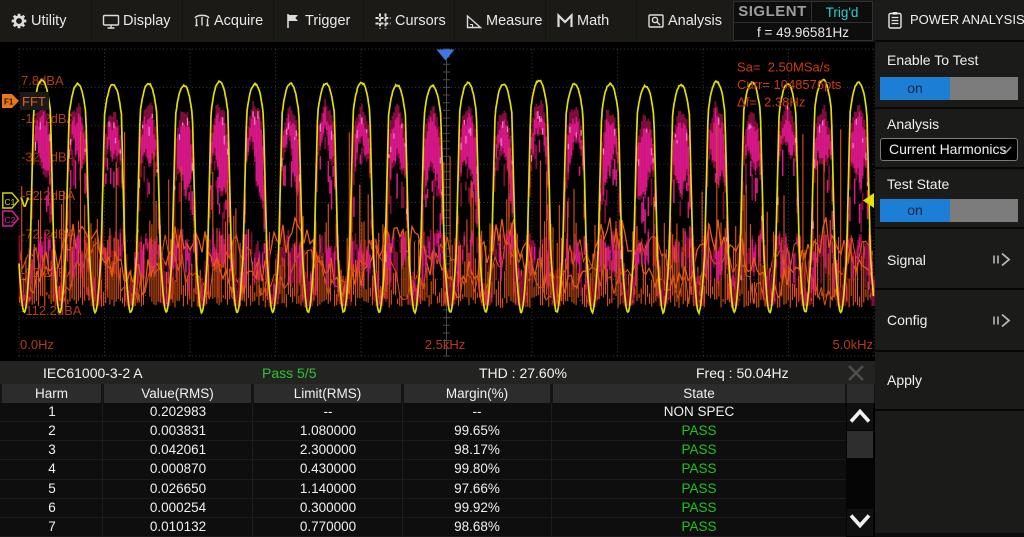 The image size is (1024, 537). I want to click on svg-text: FFT, so click(34, 101).